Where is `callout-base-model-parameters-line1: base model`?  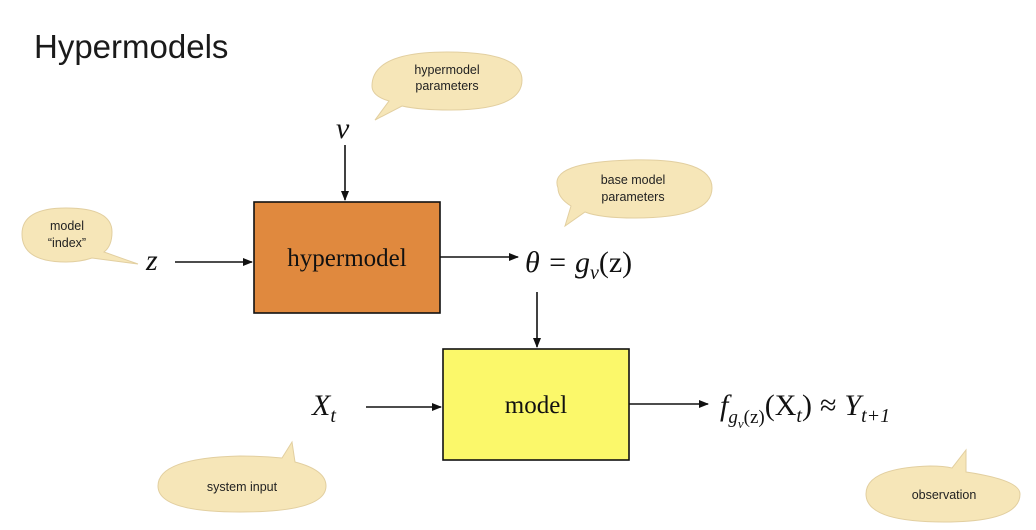
callout-base-model-parameters-line1: base model is located at coordinates (633, 180).